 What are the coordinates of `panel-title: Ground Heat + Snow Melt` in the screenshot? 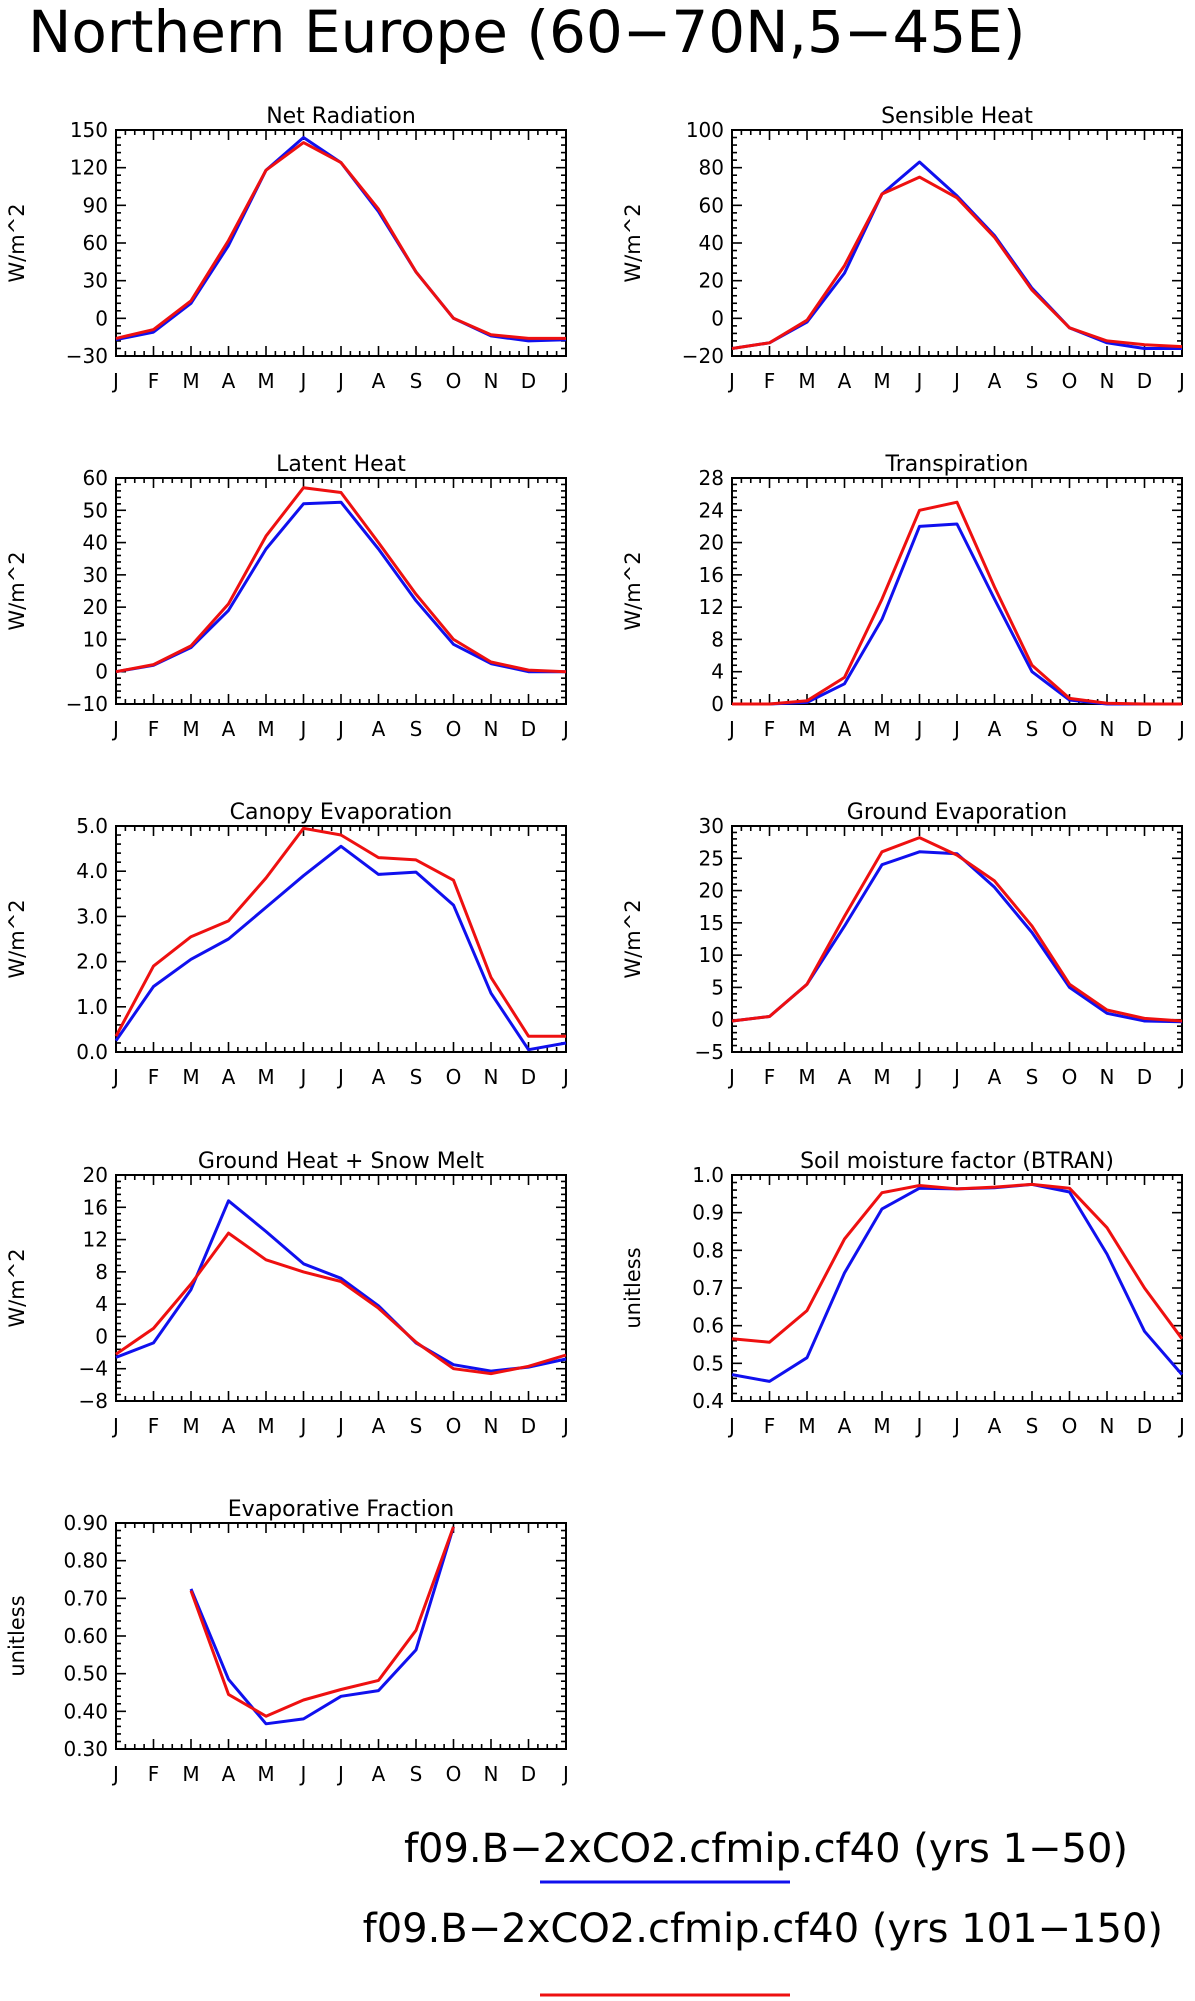 It's located at (341, 1161).